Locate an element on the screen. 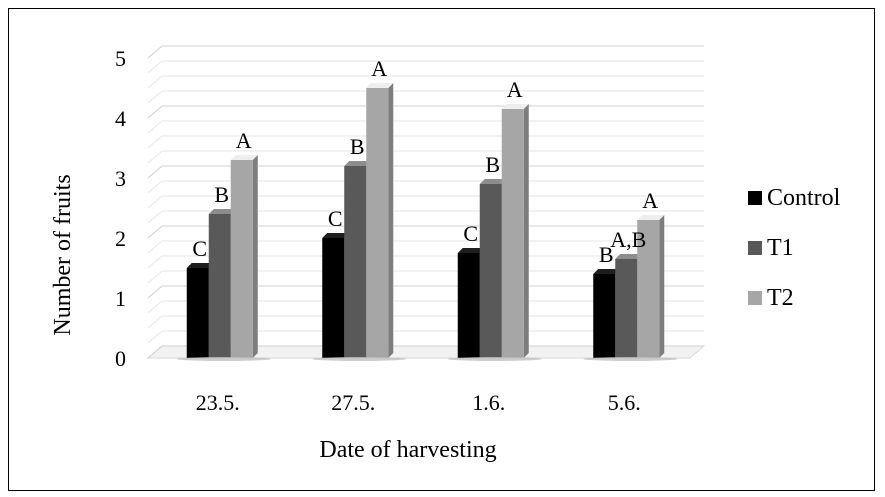 This screenshot has height=497, width=885. y-axis-label: Number of fruits is located at coordinates (63, 254).